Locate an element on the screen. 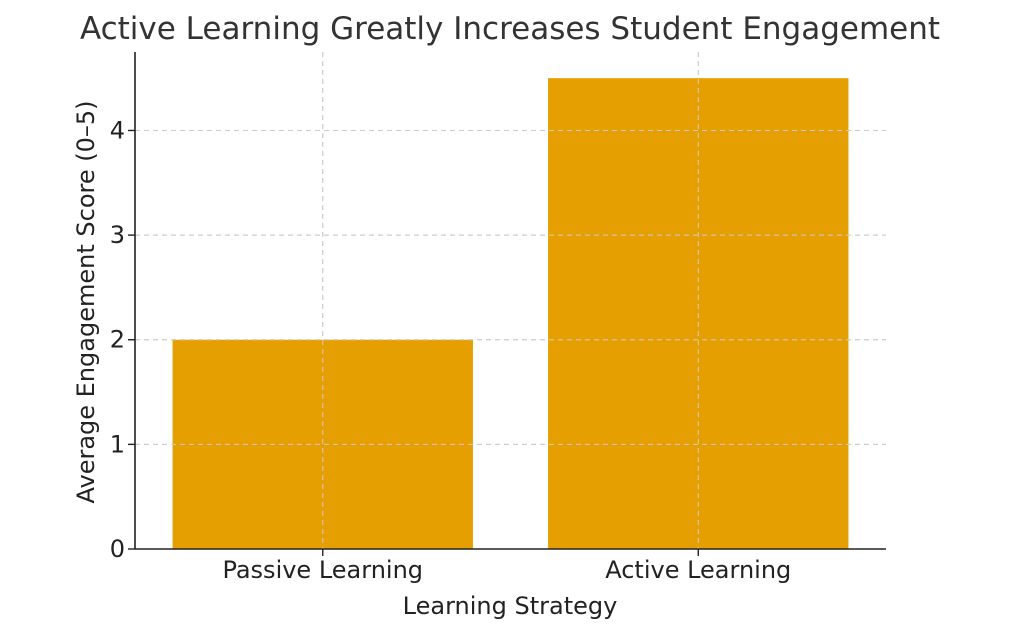  y-tick-label: 0 is located at coordinates (117, 549).